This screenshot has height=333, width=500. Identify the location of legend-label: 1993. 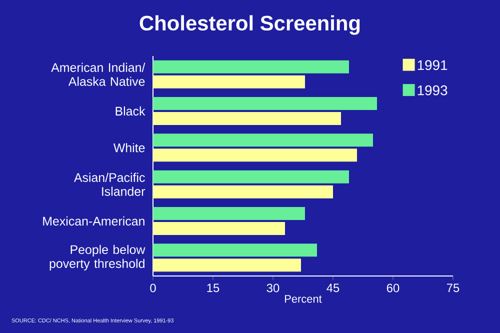
(433, 90).